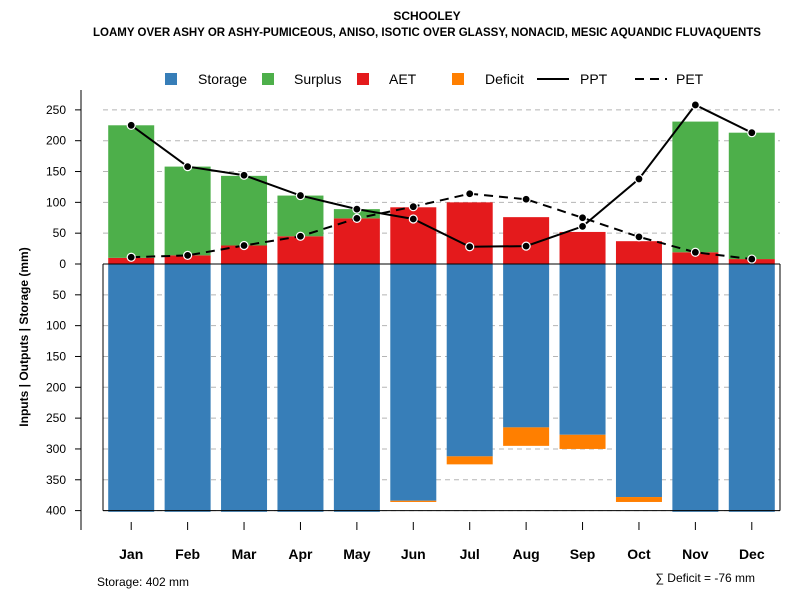 This screenshot has width=800, height=600. What do you see at coordinates (403, 79) in the screenshot?
I see `legend-label-aet: AET` at bounding box center [403, 79].